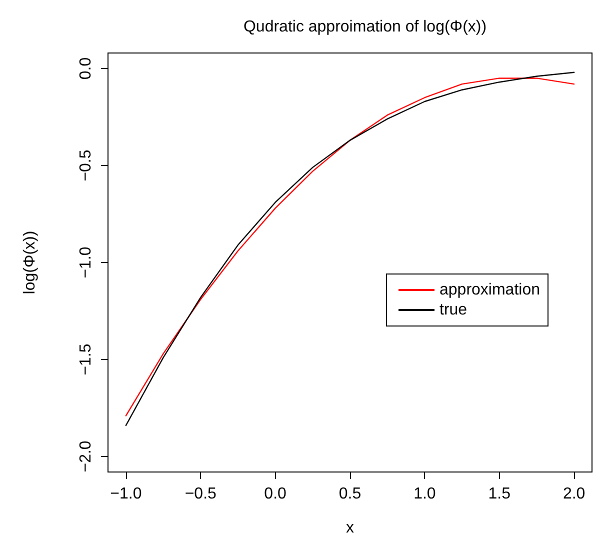 The height and width of the screenshot is (556, 616). I want to click on x-axis-title: x, so click(350, 528).